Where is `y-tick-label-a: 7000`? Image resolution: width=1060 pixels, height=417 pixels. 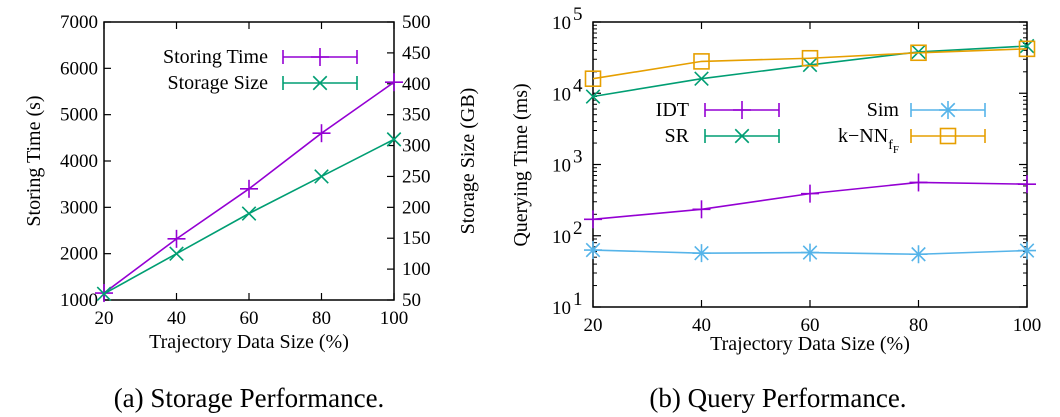
y-tick-label-a: 7000 is located at coordinates (79, 22).